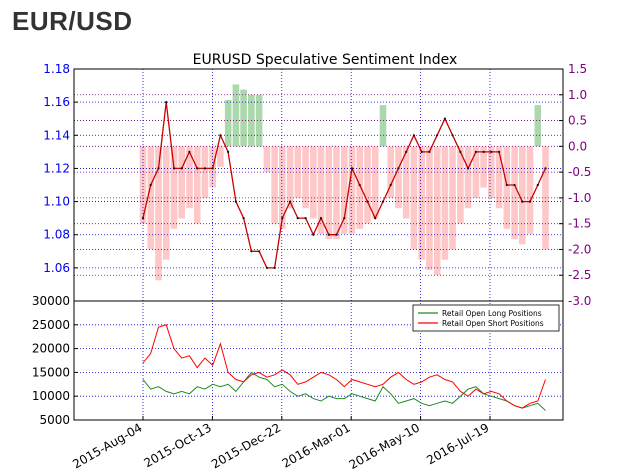 The height and width of the screenshot is (475, 624). I want to click on long-positions-line, so click(344, 391).